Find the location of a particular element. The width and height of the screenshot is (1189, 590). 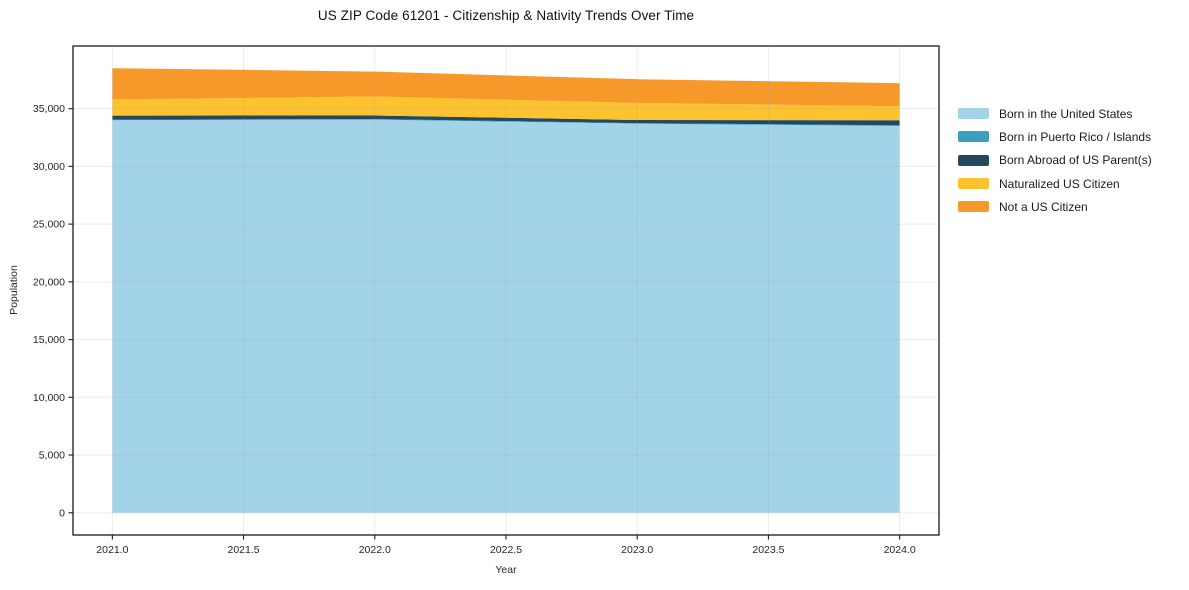

legend-item: Born in the United States is located at coordinates (1055, 113).